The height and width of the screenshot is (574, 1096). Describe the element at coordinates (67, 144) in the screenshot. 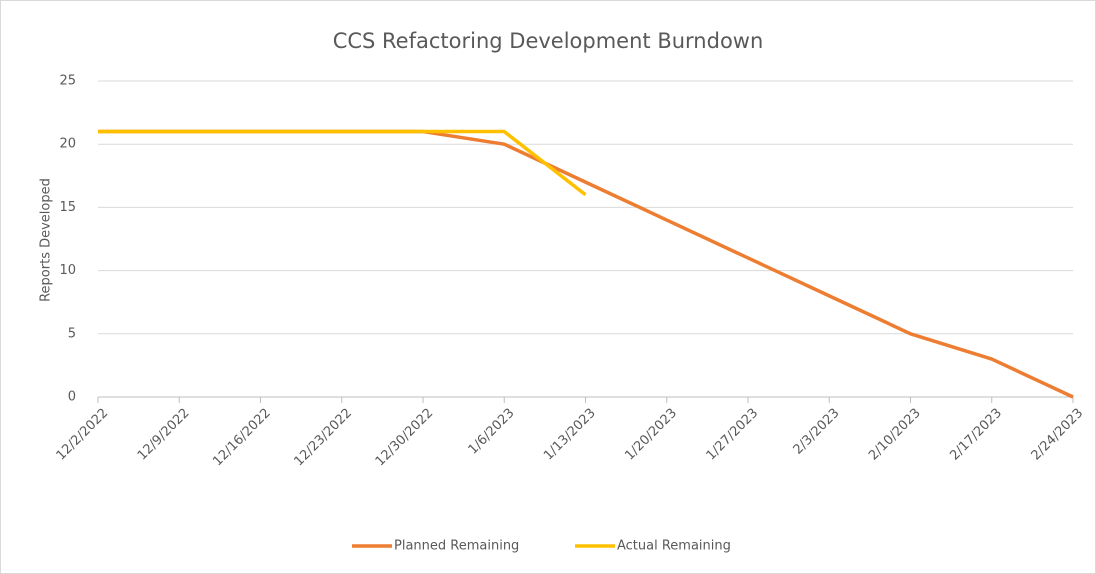

I see `y-tick-label: 20` at that location.